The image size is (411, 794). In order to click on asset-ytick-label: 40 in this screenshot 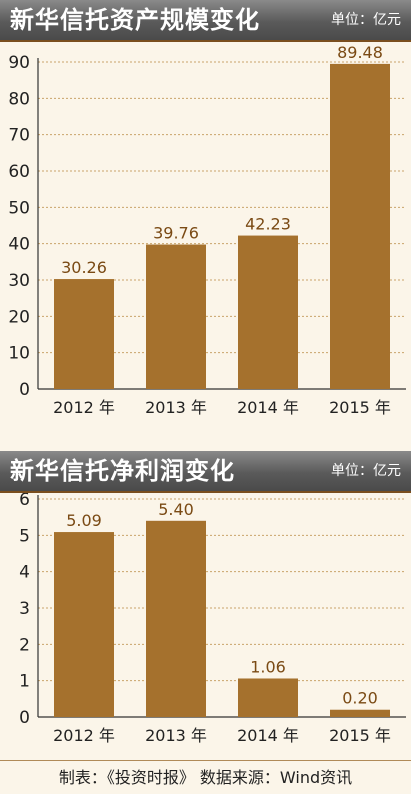, I will do `click(19, 245)`.